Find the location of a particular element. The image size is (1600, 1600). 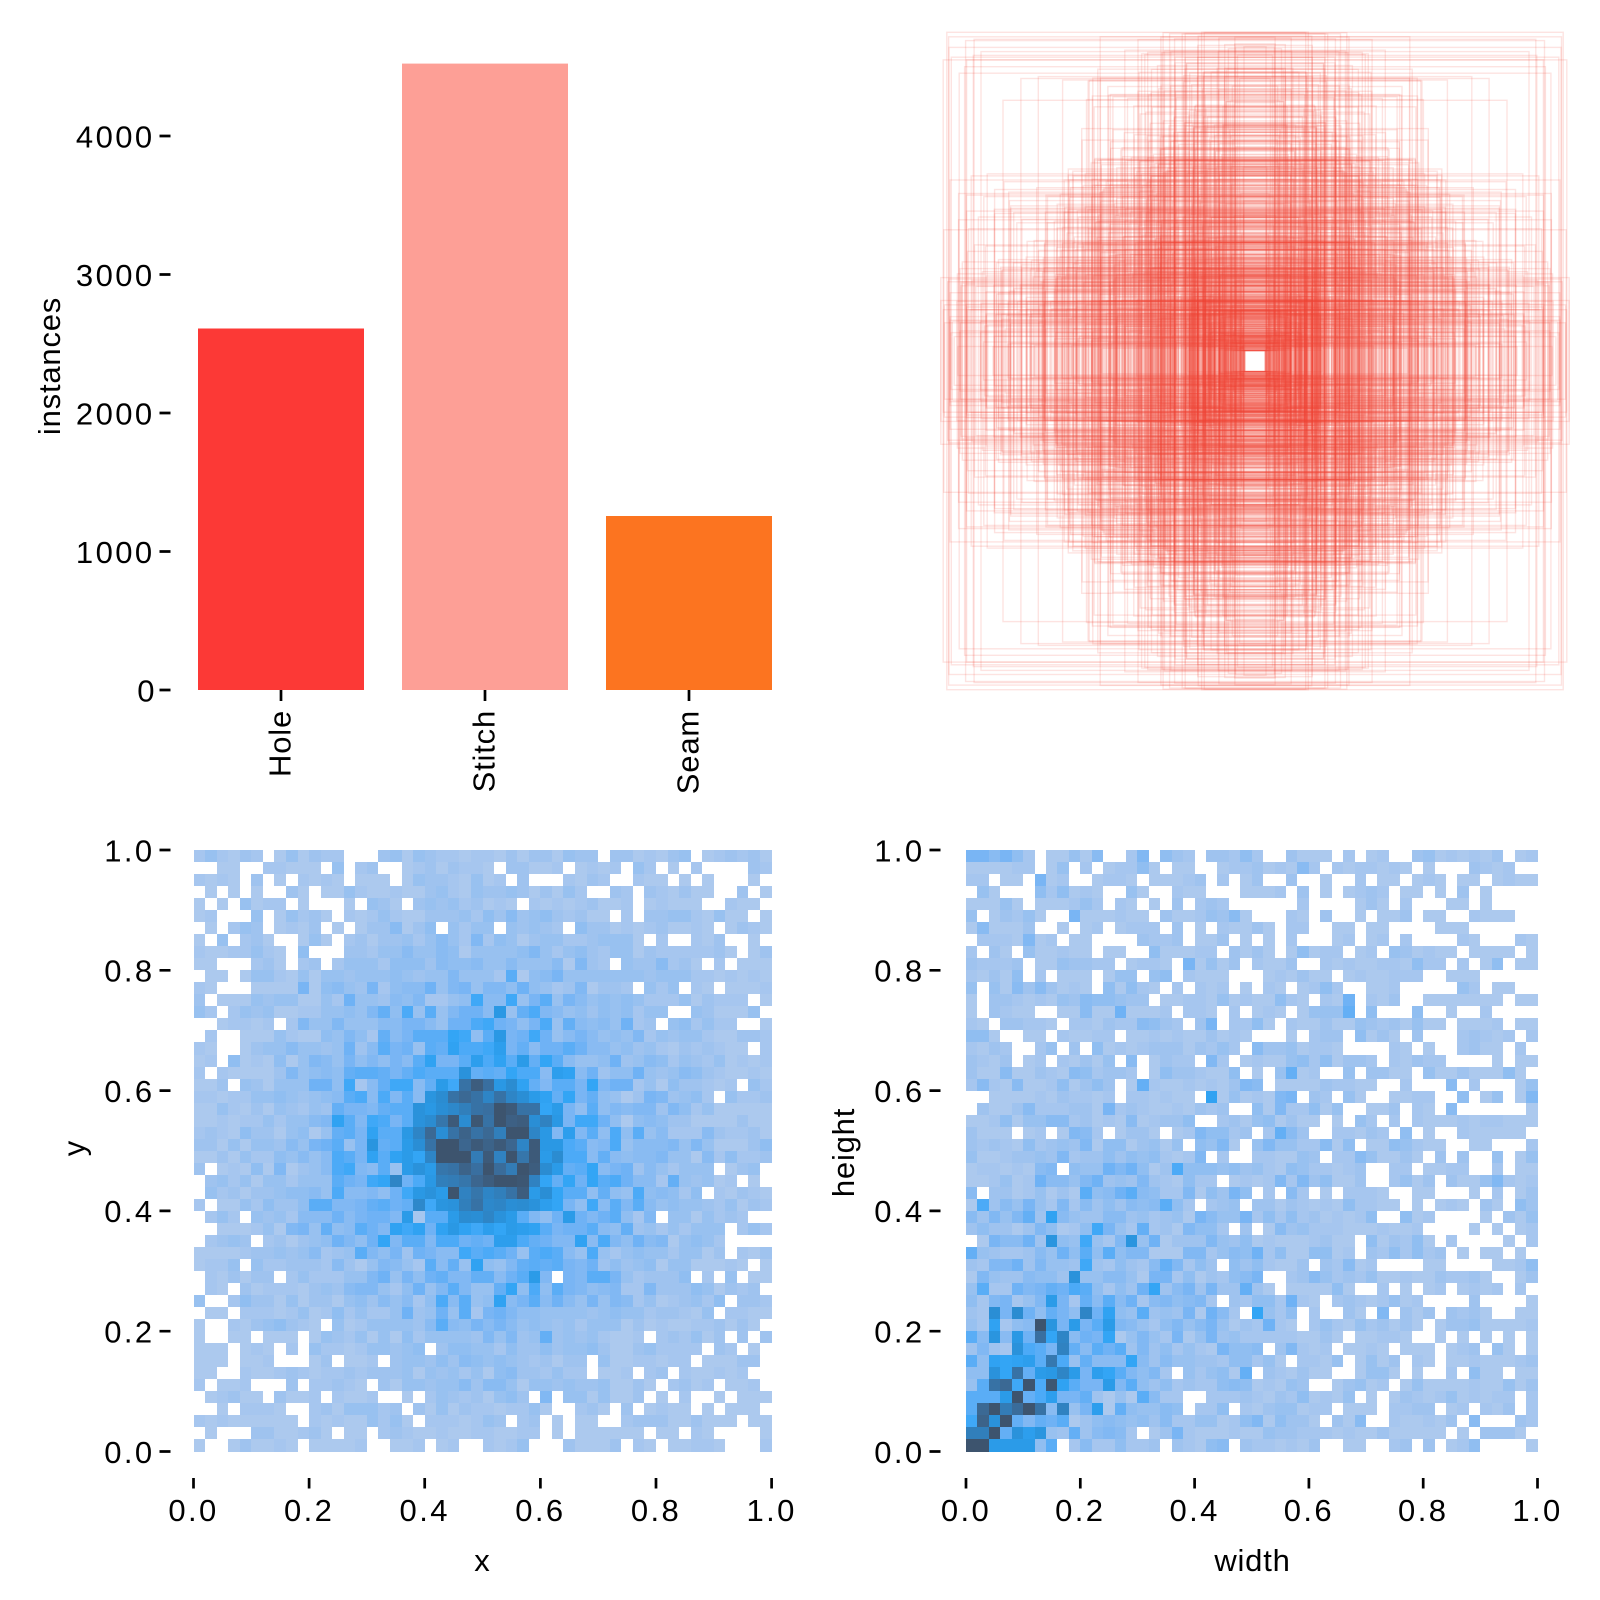

svg-text: 1000 is located at coordinates (115, 552).